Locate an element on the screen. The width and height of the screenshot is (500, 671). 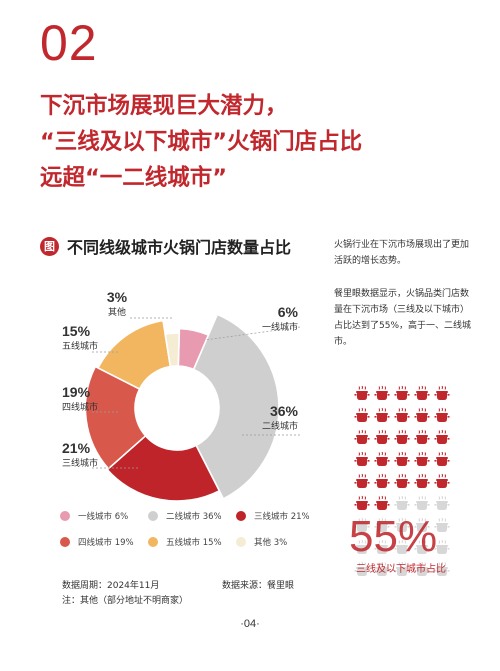
highlight-percentage: 55% is located at coordinates (393, 536).